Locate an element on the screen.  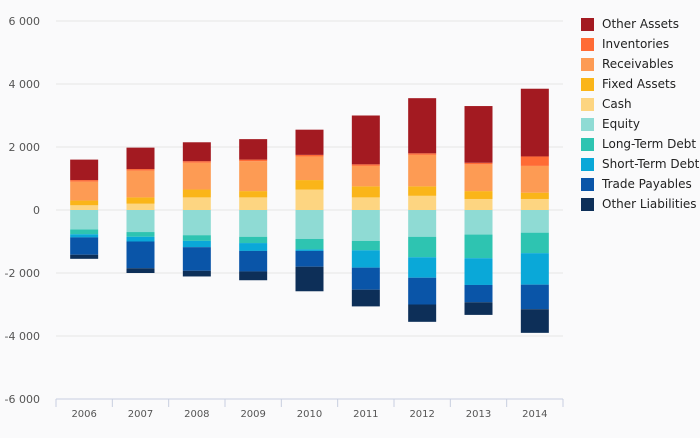
bar-other-assets-2014 is located at coordinates (534, 122).